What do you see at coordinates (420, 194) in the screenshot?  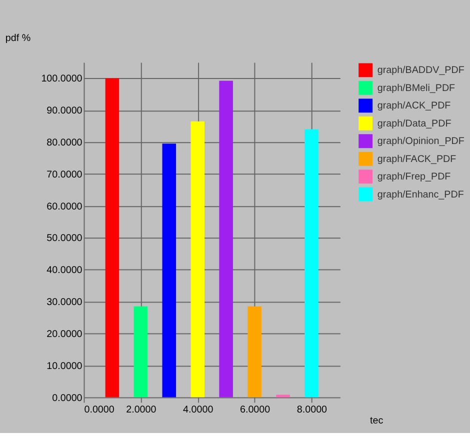 I see `legend-label: graph/Enhanc_PDF` at bounding box center [420, 194].